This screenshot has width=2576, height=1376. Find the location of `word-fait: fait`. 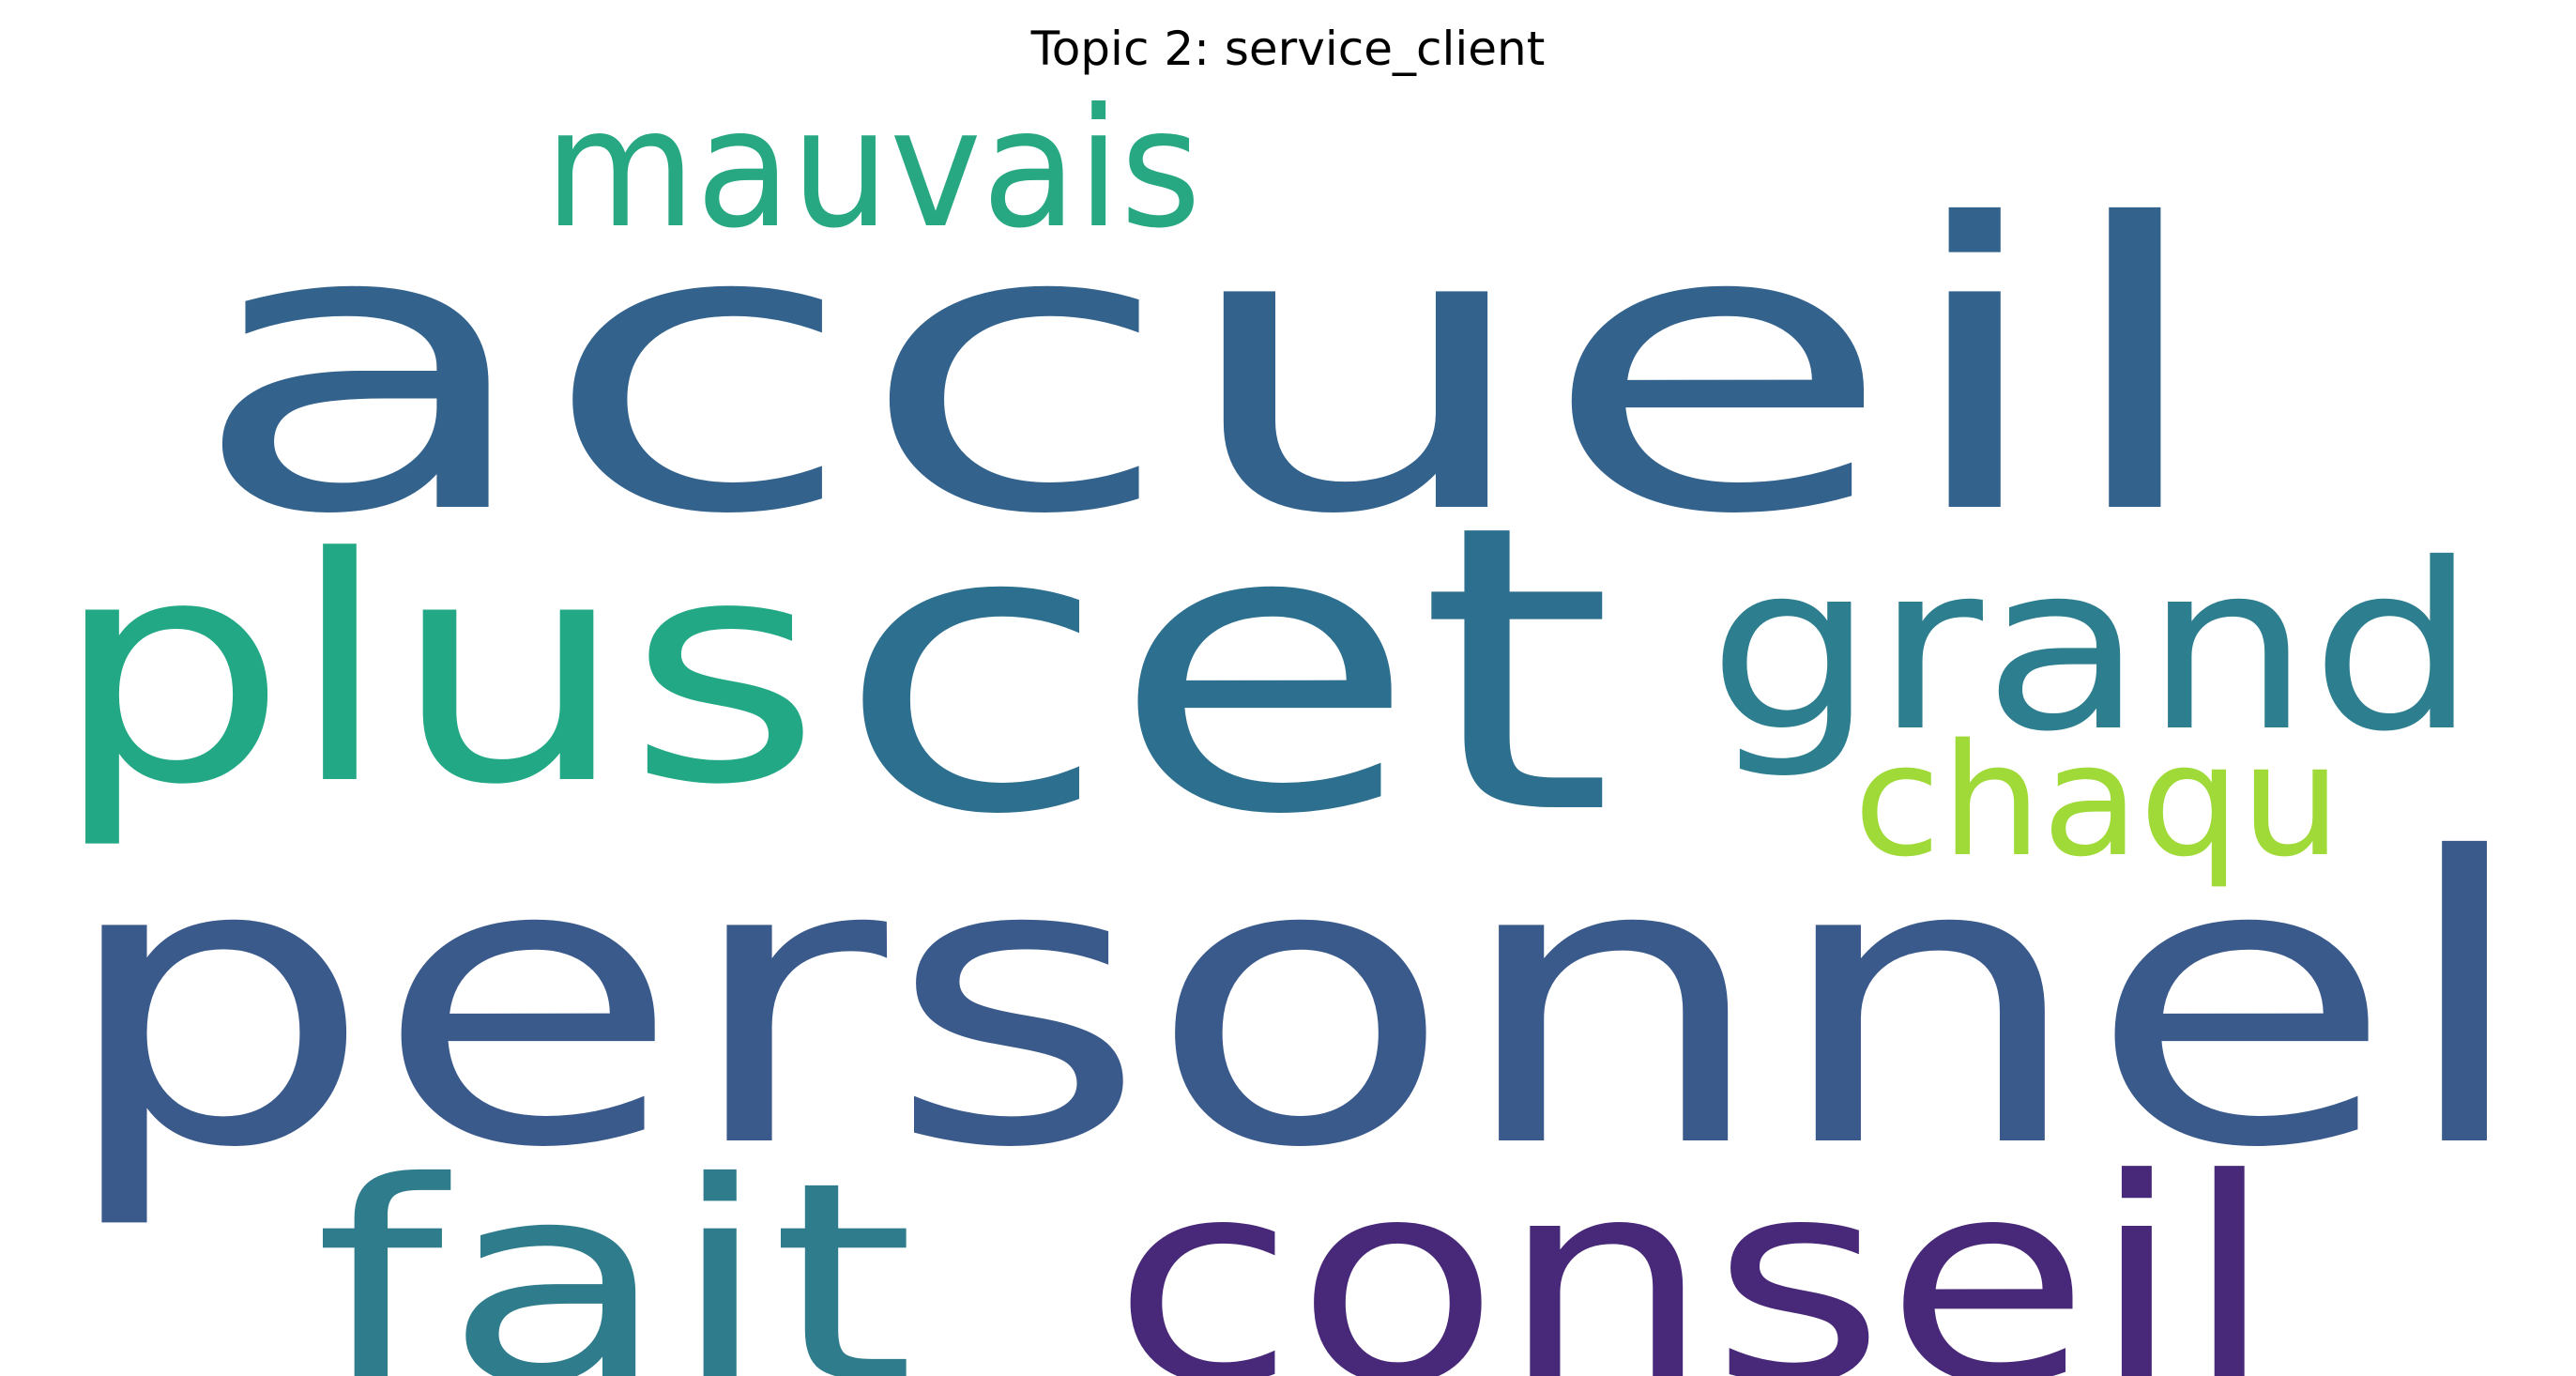

word-fait: fait is located at coordinates (614, 1249).